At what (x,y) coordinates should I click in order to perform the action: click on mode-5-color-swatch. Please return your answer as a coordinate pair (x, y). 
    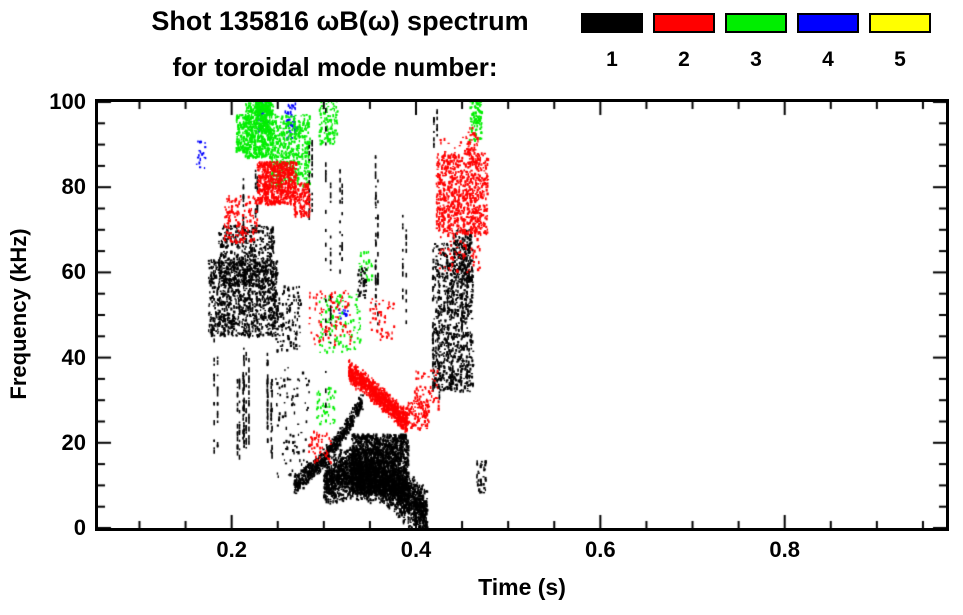
    Looking at the image, I should click on (900, 23).